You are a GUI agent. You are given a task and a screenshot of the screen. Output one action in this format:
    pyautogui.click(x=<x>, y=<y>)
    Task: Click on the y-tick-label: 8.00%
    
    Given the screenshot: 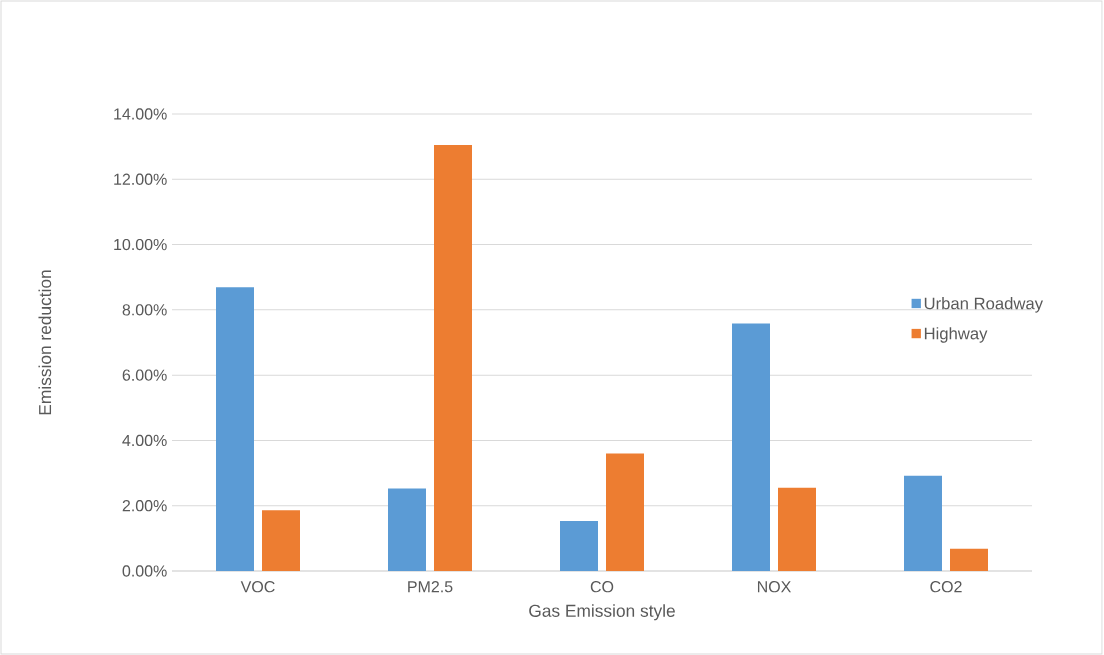 What is the action you would take?
    pyautogui.click(x=144, y=310)
    